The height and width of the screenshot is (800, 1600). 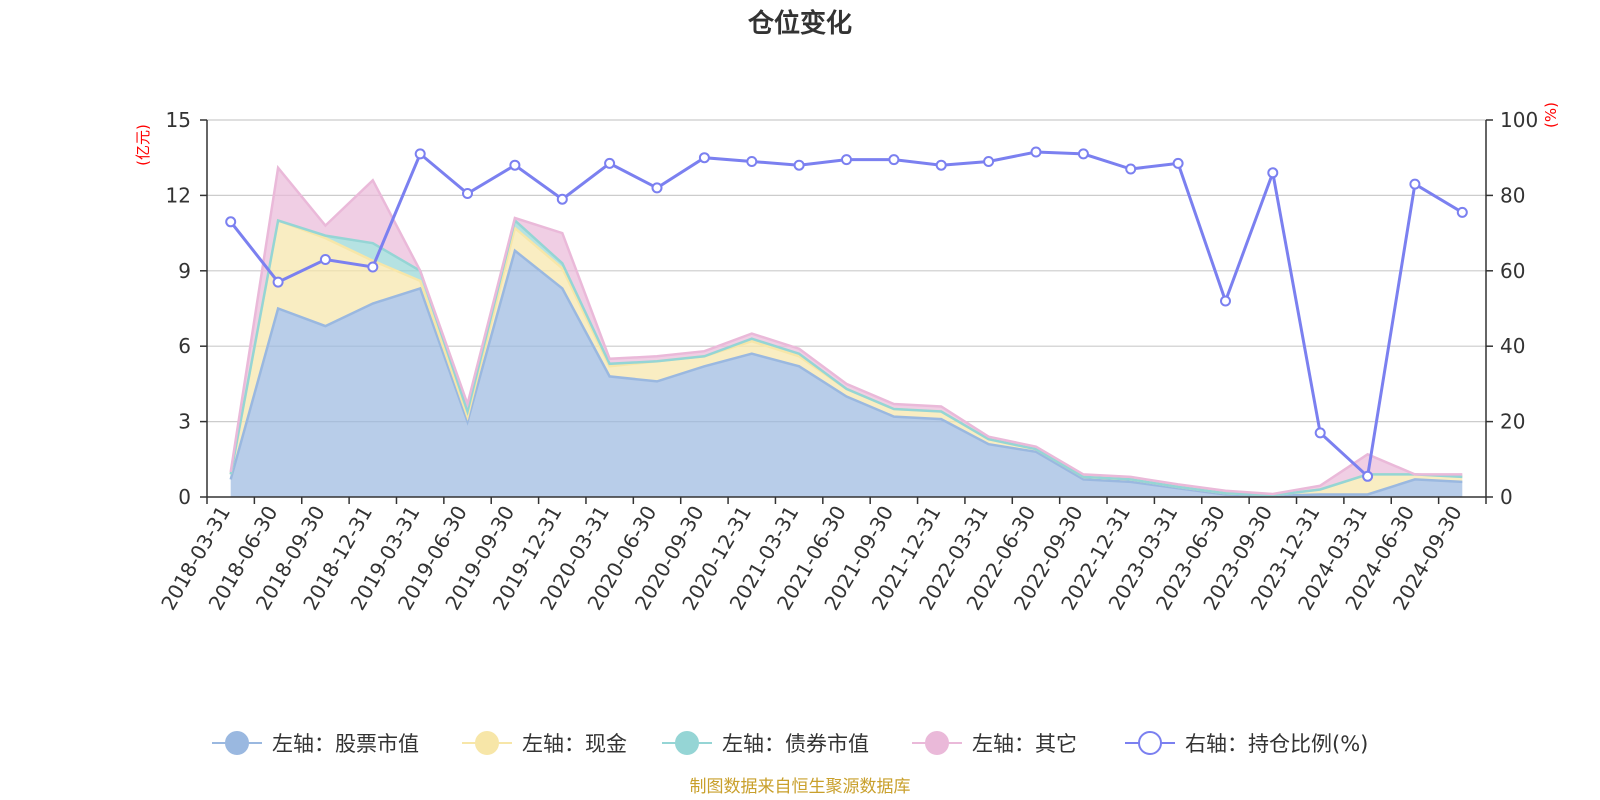 What do you see at coordinates (799, 23) in the screenshot?
I see `chart-title: 仓位变化` at bounding box center [799, 23].